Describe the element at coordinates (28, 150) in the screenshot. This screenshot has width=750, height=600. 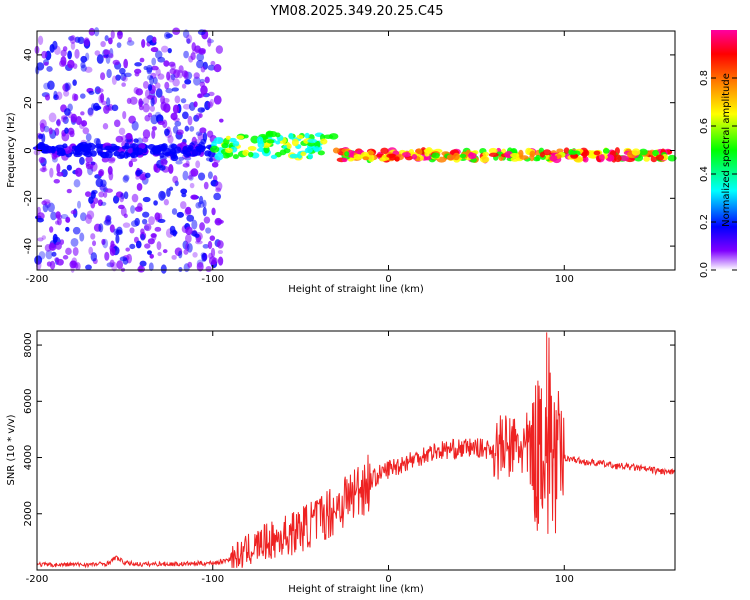
I see `spectrogram-ytick-label: 0` at that location.